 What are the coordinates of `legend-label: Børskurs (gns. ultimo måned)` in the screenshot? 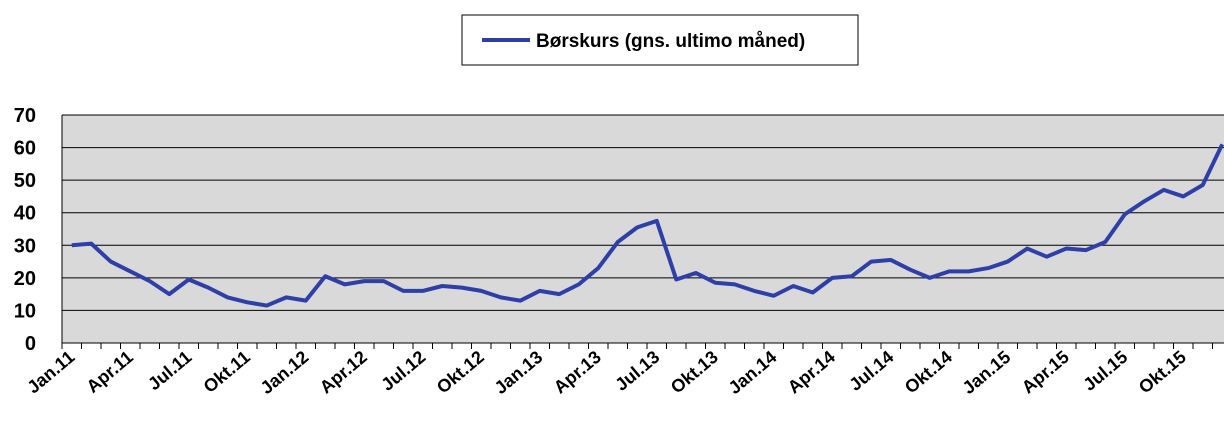 It's located at (670, 41).